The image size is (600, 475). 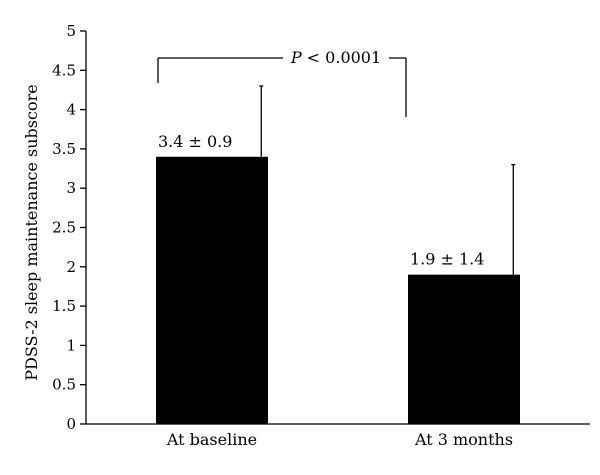 I want to click on y-ticks: 0 0.5 1 1.5 2 2.5 3 3.5 4 4.5 5, so click(x=69, y=227).